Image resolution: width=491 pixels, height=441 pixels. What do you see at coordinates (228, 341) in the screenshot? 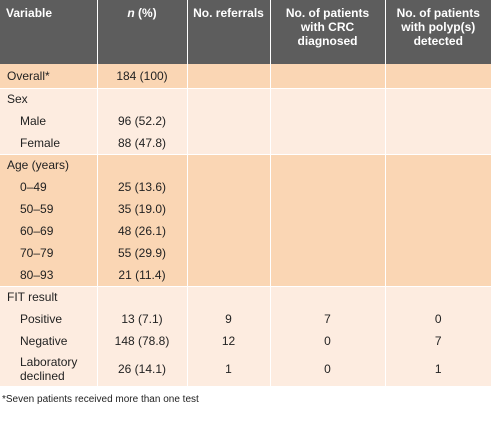
I see `cell-referrals: 12` at bounding box center [228, 341].